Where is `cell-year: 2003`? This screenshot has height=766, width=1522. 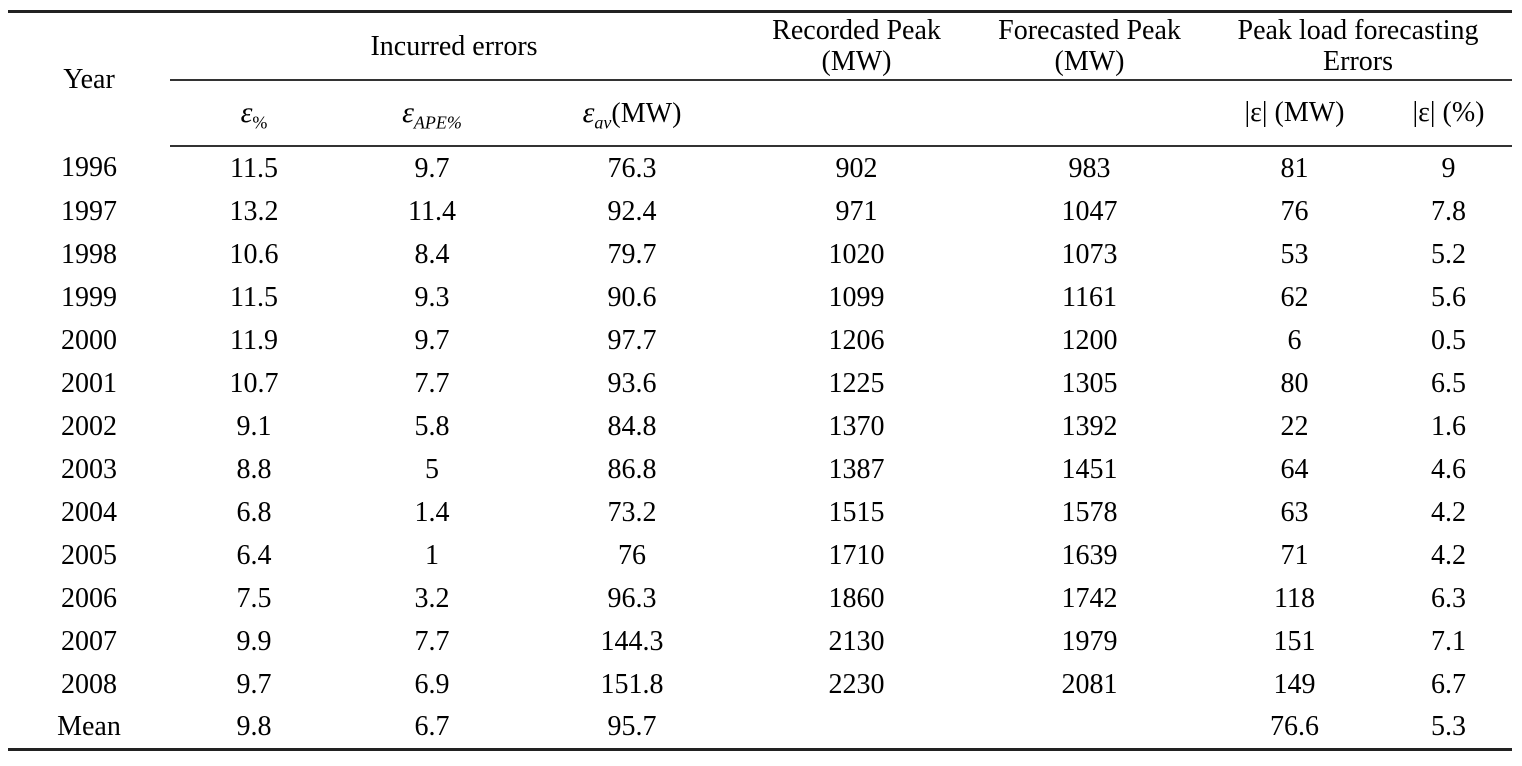
cell-year: 2003 is located at coordinates (89, 469).